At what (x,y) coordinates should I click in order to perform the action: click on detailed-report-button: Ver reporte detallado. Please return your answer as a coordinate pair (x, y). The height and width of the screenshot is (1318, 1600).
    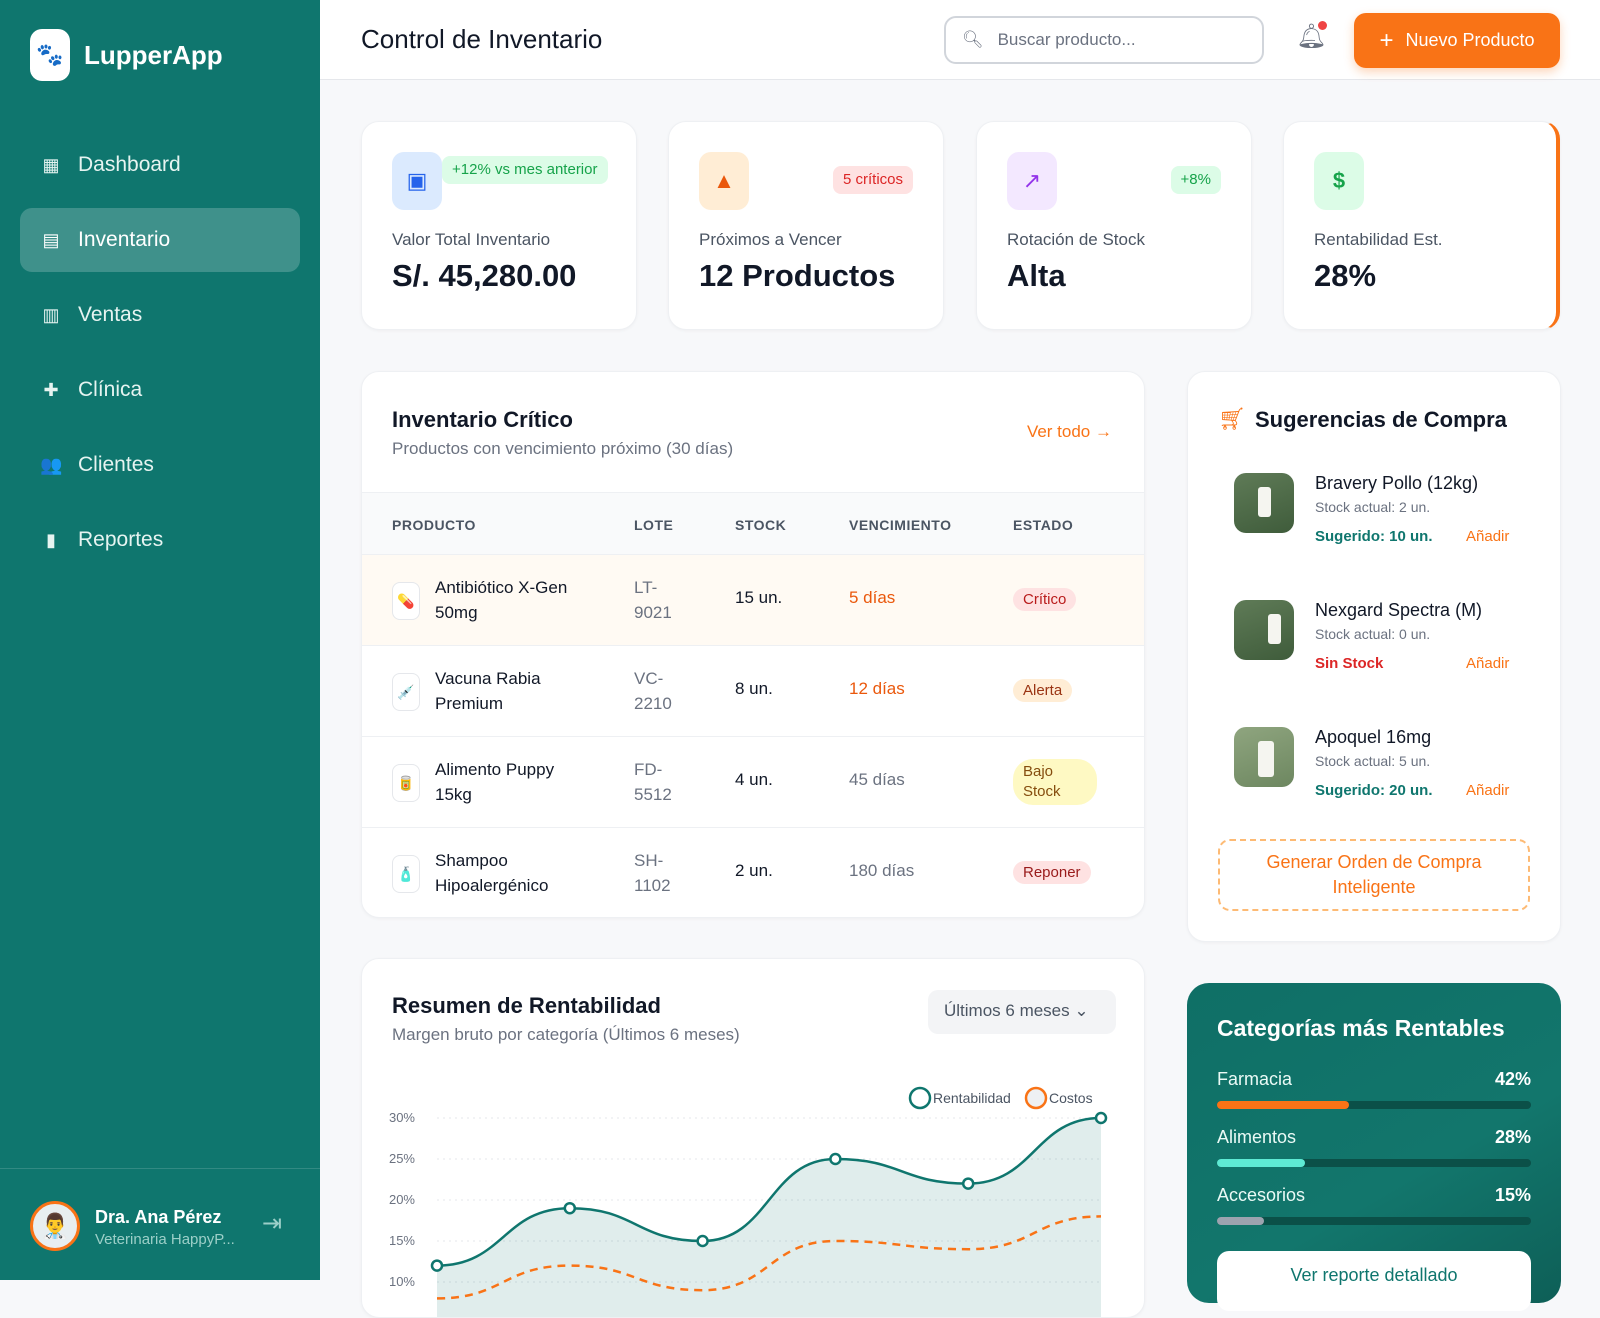
    Looking at the image, I should click on (1374, 1281).